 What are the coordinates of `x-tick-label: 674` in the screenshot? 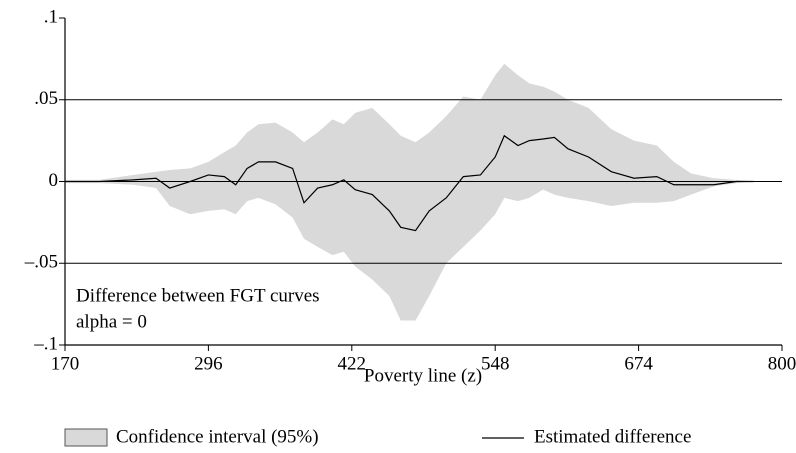 It's located at (638, 363).